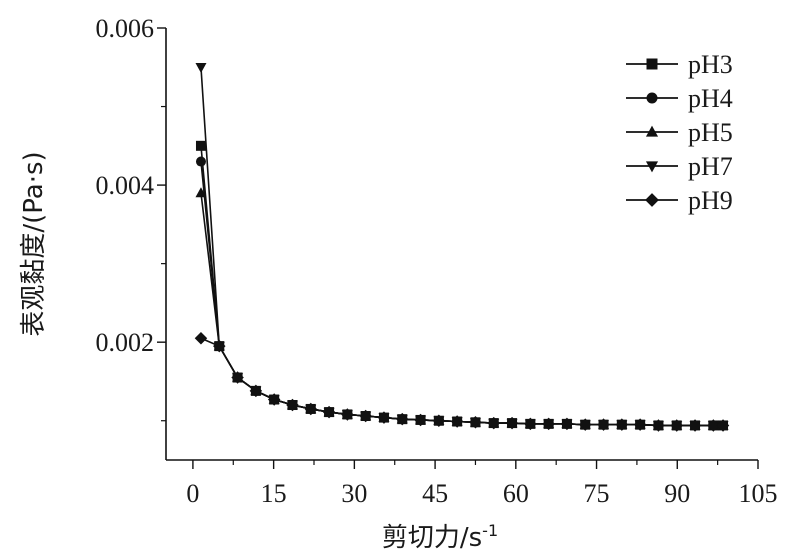 The width and height of the screenshot is (812, 558). What do you see at coordinates (710, 166) in the screenshot?
I see `legend-label: pH7` at bounding box center [710, 166].